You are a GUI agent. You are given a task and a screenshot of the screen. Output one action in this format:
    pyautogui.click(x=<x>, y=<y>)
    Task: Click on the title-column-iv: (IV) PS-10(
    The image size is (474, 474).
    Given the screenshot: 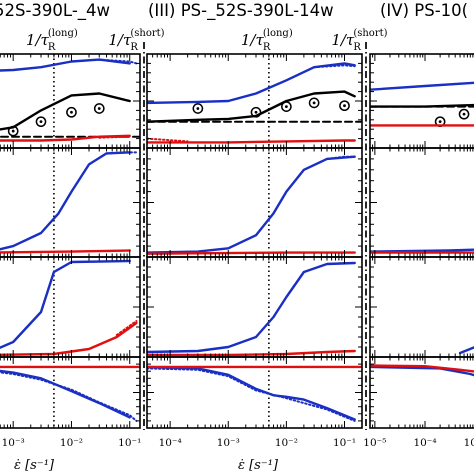 What is the action you would take?
    pyautogui.click(x=424, y=10)
    